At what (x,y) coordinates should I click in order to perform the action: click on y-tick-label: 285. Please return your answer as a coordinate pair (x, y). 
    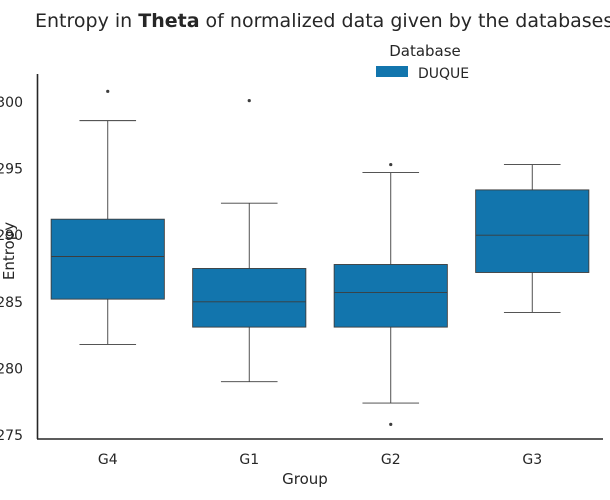
    Looking at the image, I should click on (11, 303).